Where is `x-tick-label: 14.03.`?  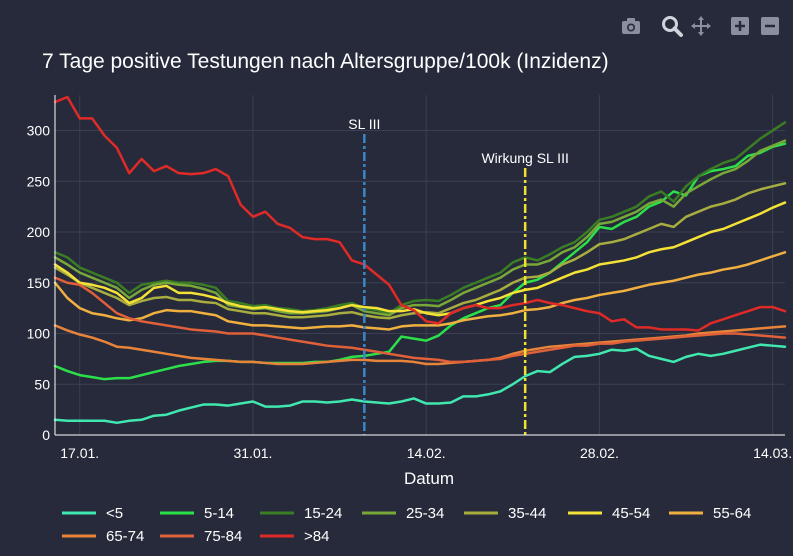 x-tick-label: 14.03. is located at coordinates (772, 453).